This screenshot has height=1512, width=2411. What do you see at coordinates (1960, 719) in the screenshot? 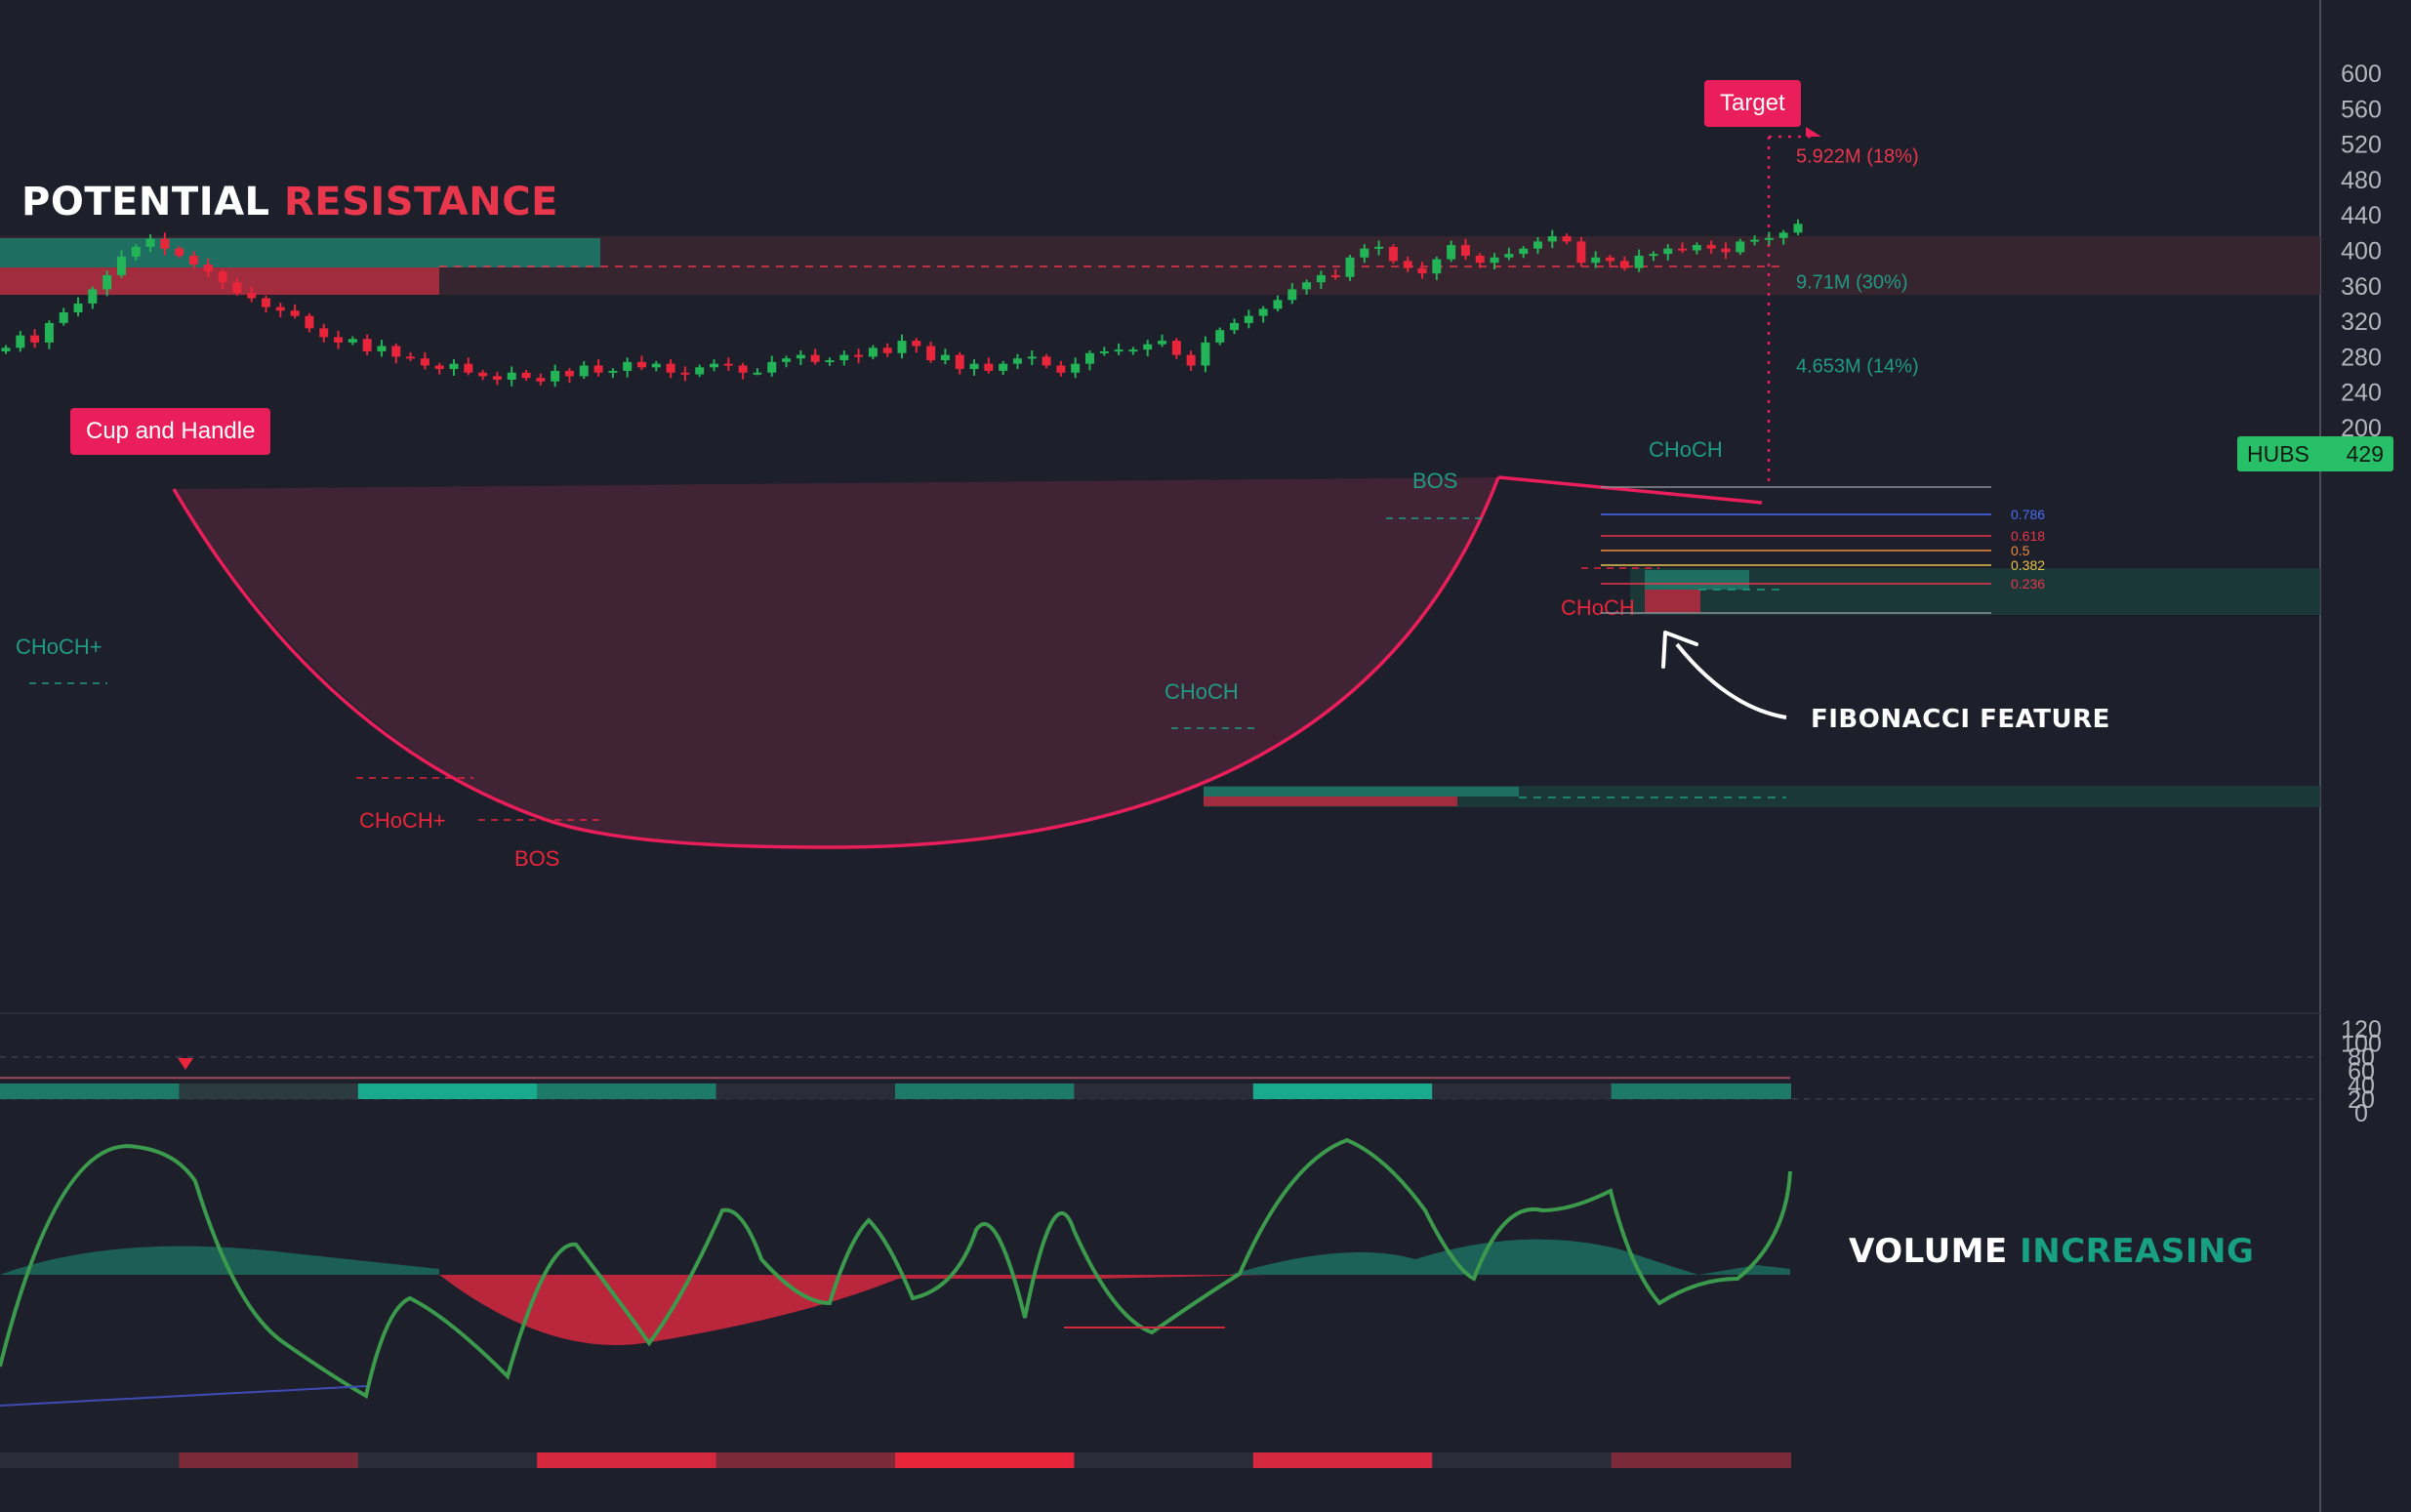
I see `fibonacci-feature-headline: FIBONACCI FEATURE` at bounding box center [1960, 719].